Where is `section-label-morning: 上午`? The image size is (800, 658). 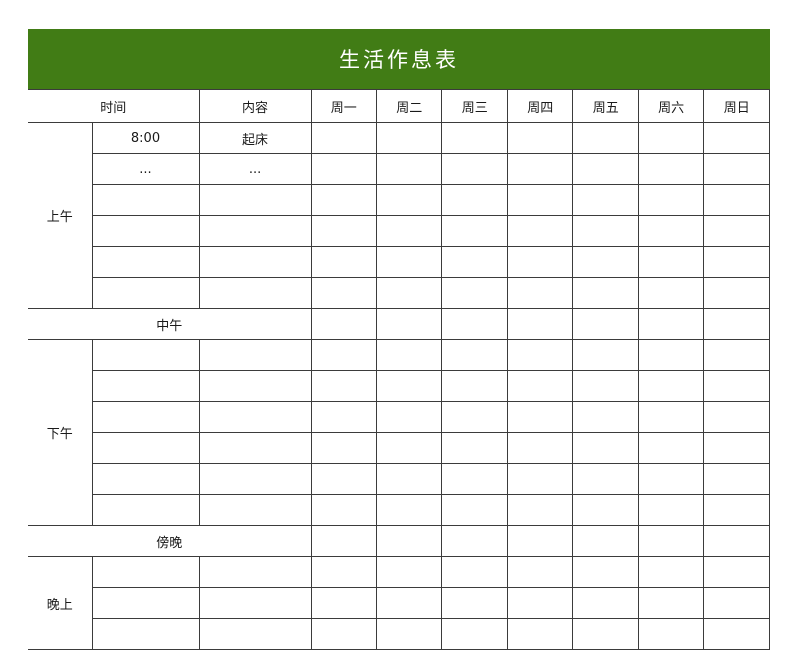
section-label-morning: 上午 is located at coordinates (60, 215).